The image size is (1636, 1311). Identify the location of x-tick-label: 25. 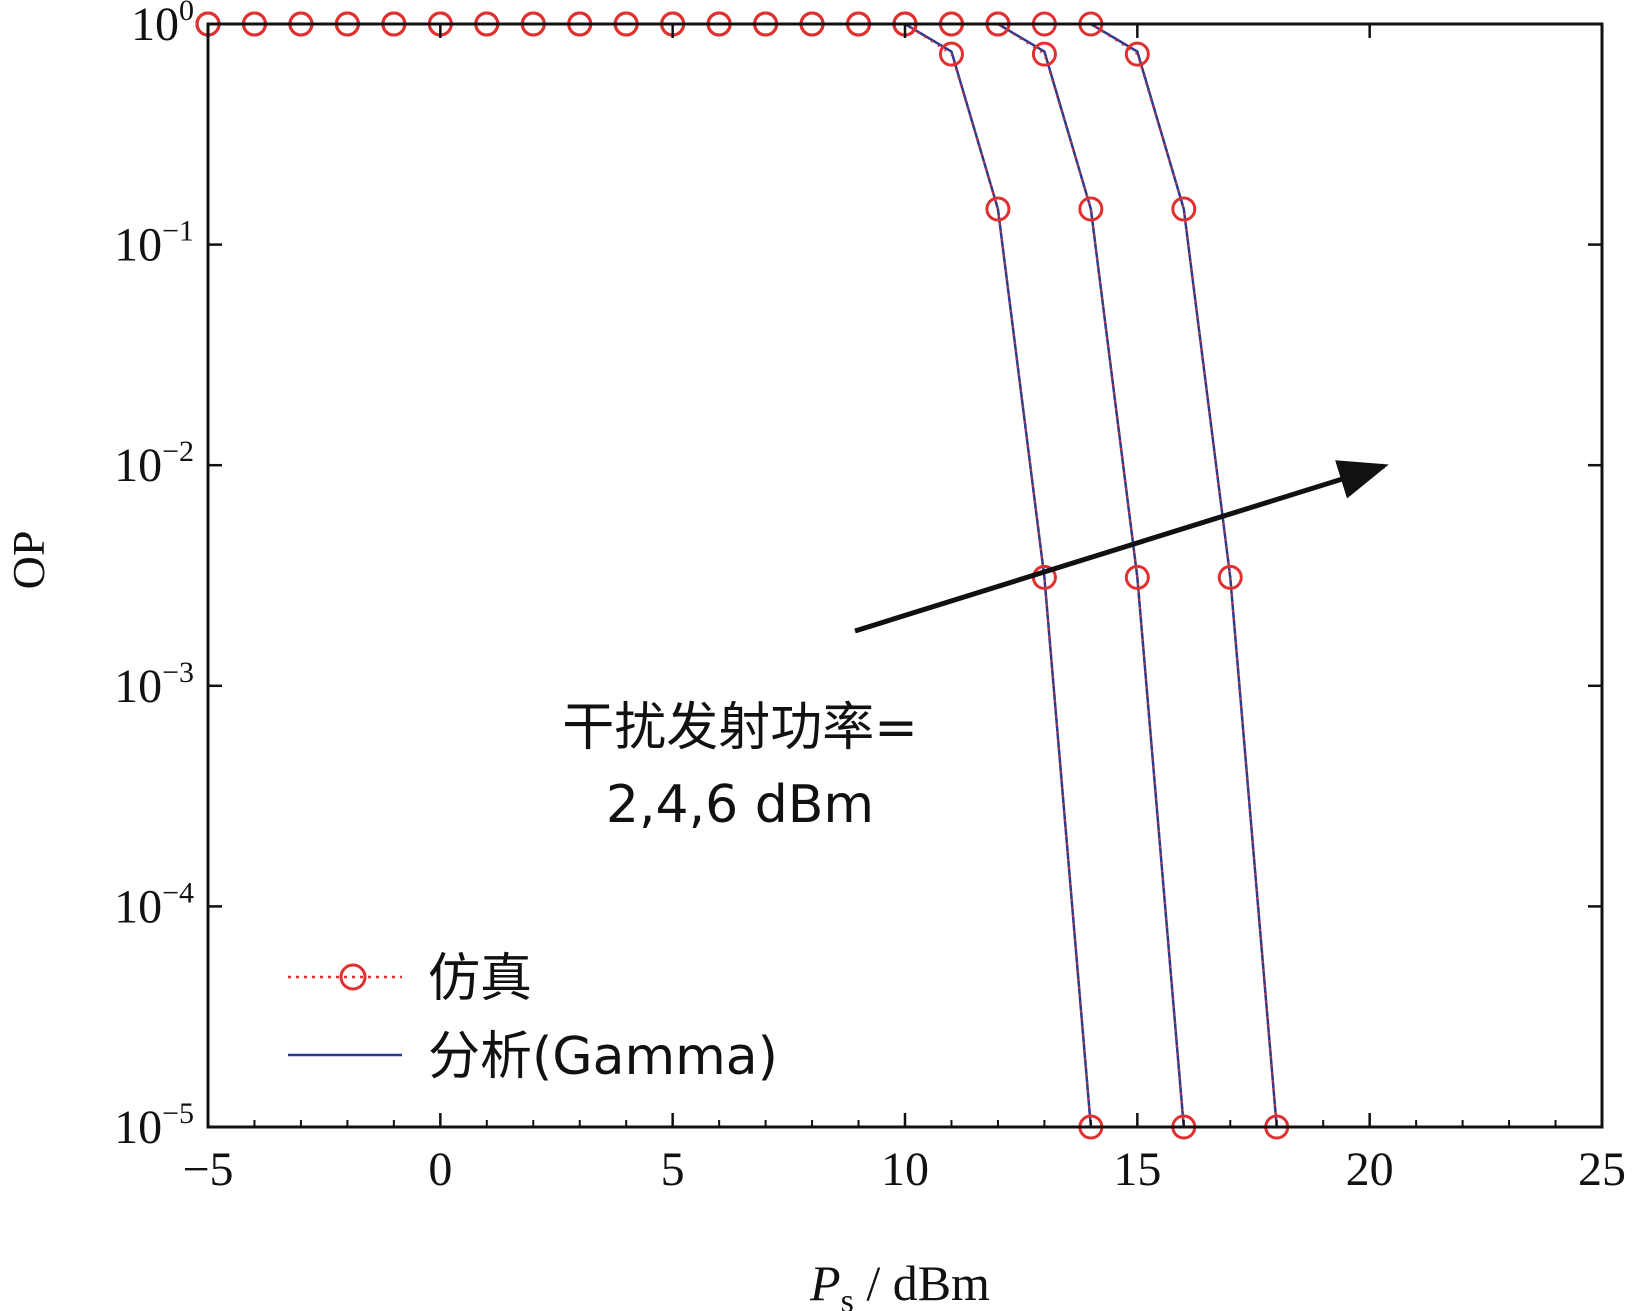
(1602, 1169).